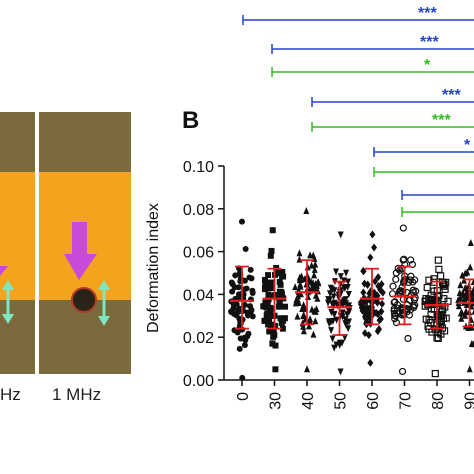 This screenshot has width=474, height=474. I want to click on y-tick-label: 0.10, so click(198, 167).